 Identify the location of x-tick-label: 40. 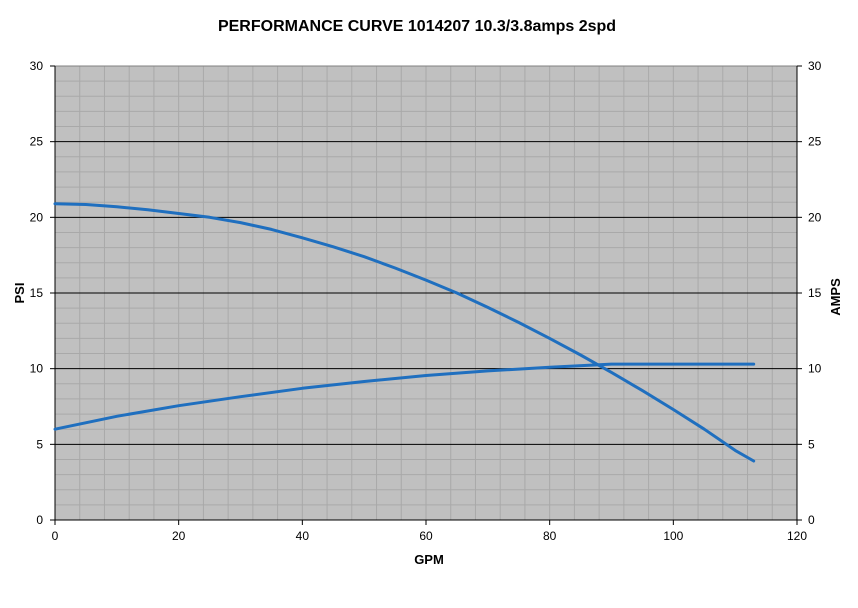
(303, 536).